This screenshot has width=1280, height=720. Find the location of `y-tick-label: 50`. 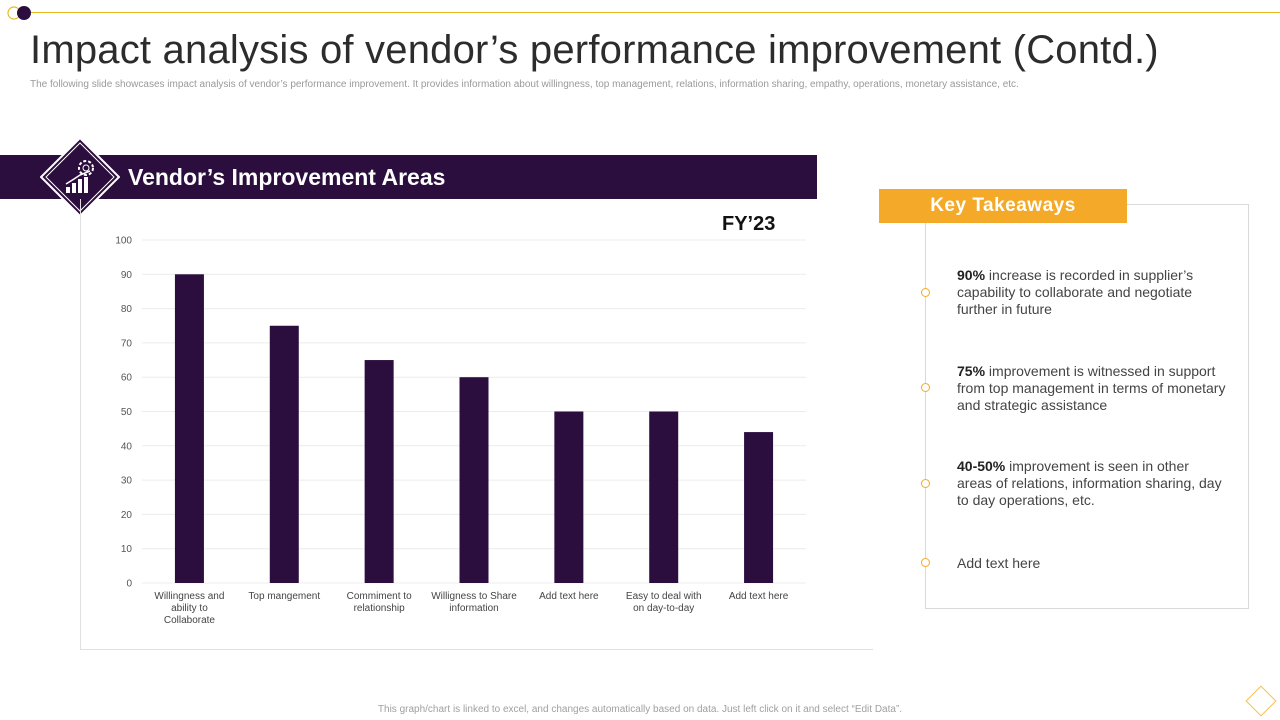

y-tick-label: 50 is located at coordinates (127, 412).